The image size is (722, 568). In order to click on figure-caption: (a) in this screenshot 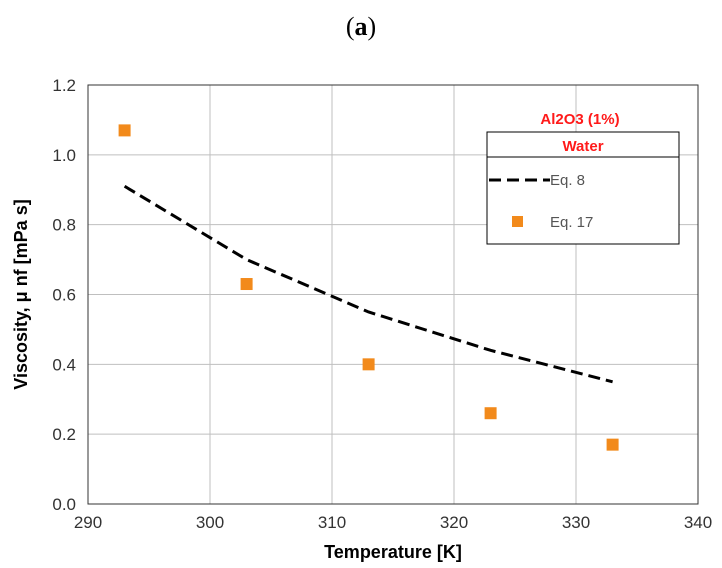, I will do `click(361, 27)`.